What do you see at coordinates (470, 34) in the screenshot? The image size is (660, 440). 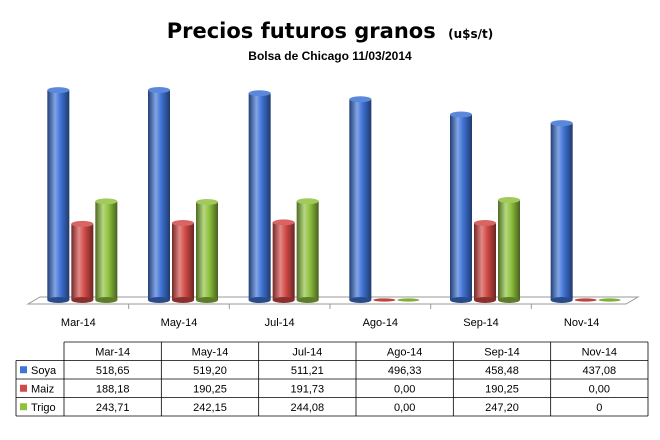 I see `chart-title-unit: (u$s/t)` at bounding box center [470, 34].